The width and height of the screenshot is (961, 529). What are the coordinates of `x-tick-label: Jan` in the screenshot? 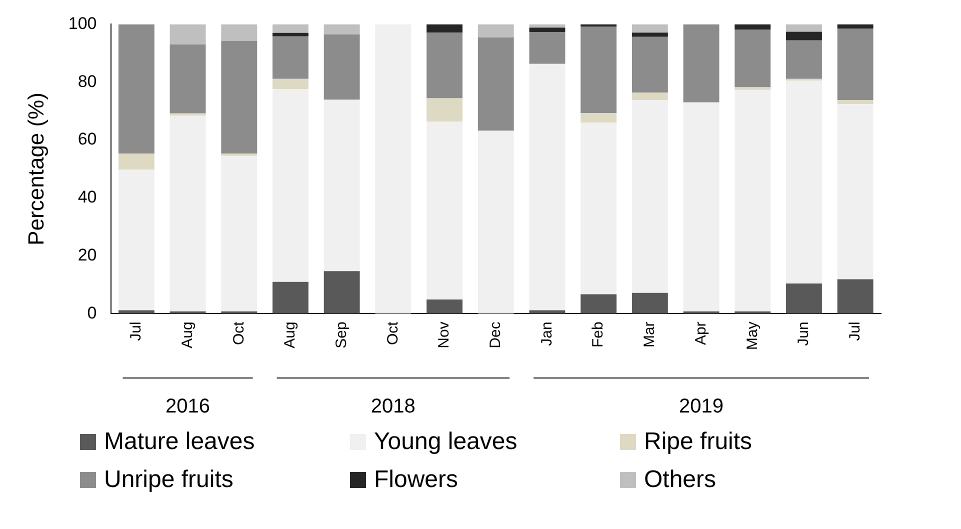 It's located at (547, 334).